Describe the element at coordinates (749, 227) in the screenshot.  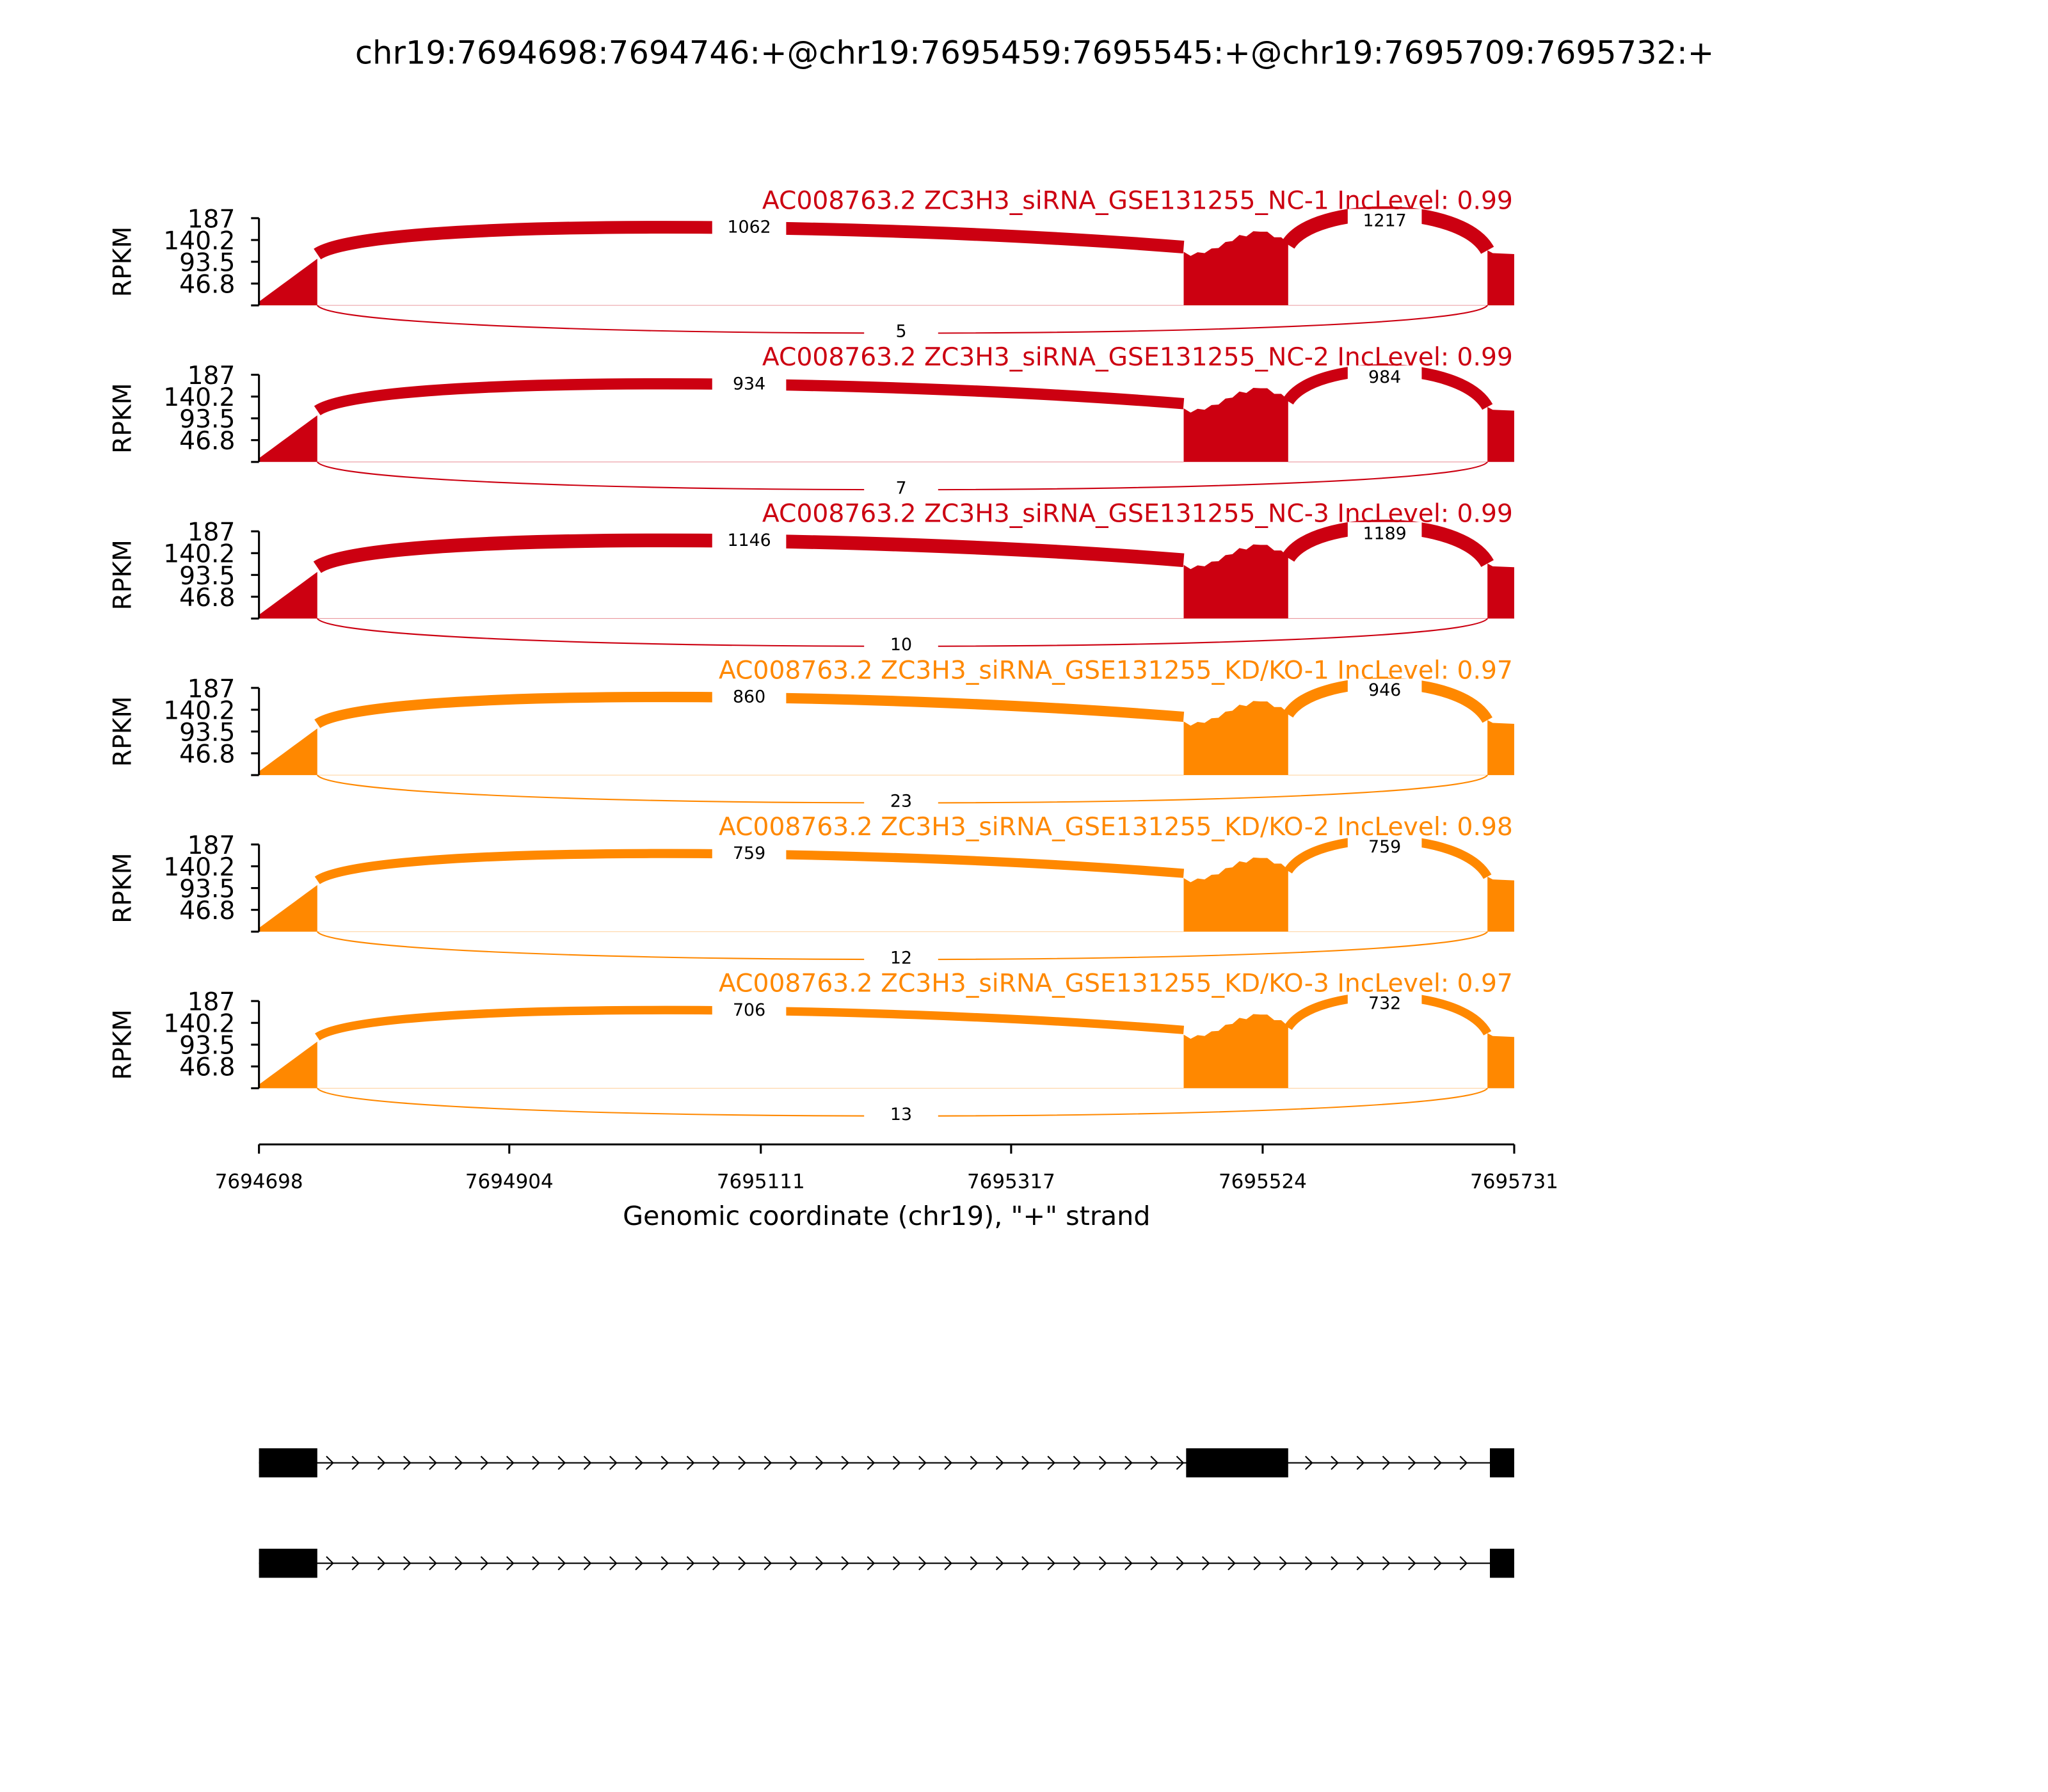
I see `junction-count-label: 1062` at that location.